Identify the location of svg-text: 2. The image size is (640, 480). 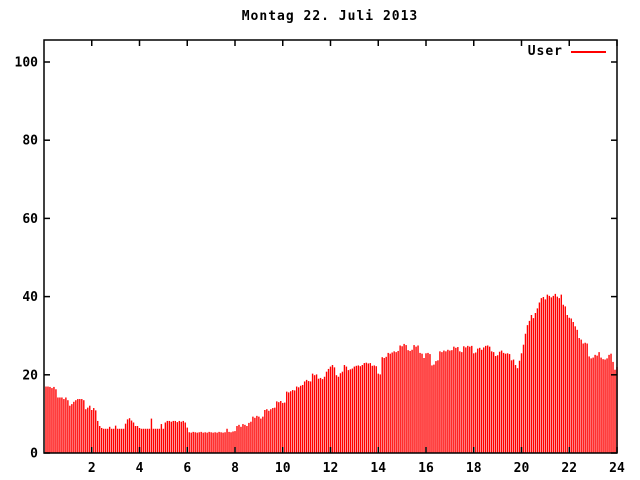
(92, 468).